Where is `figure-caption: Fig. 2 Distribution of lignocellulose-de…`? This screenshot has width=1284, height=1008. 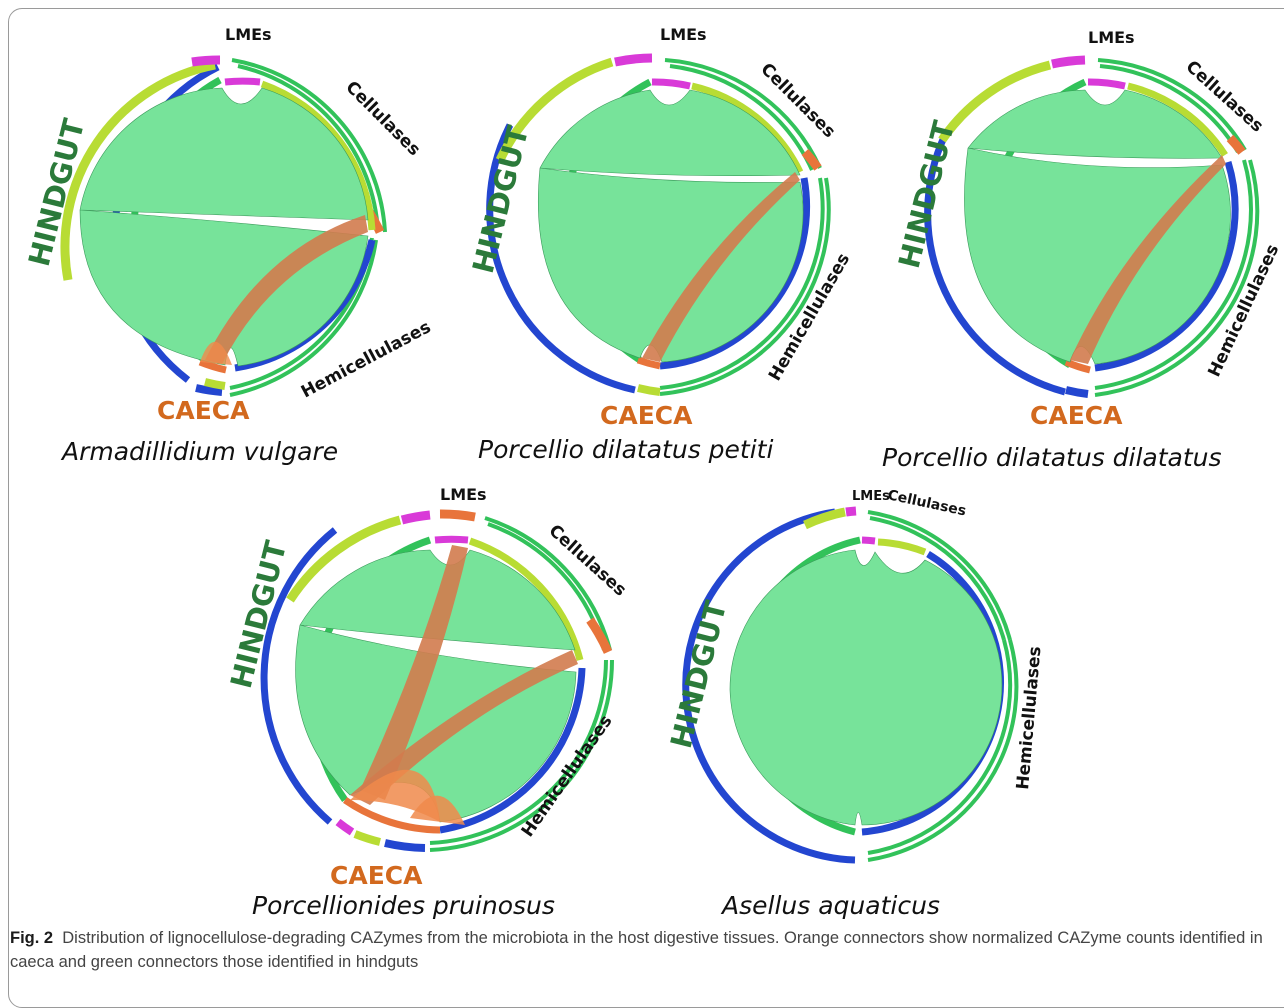
figure-caption: Fig. 2 Distribution of lignocellulose-de… is located at coordinates (641, 950).